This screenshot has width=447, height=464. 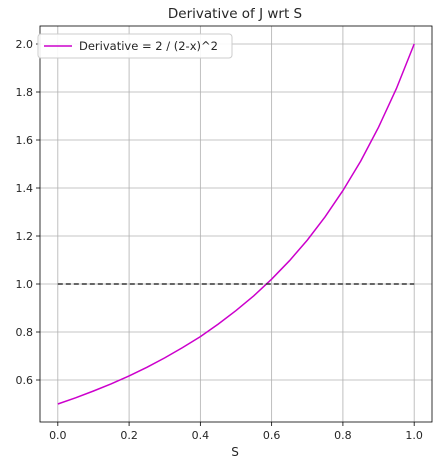 What do you see at coordinates (343, 435) in the screenshot?
I see `x-tick-label: 0.8` at bounding box center [343, 435].